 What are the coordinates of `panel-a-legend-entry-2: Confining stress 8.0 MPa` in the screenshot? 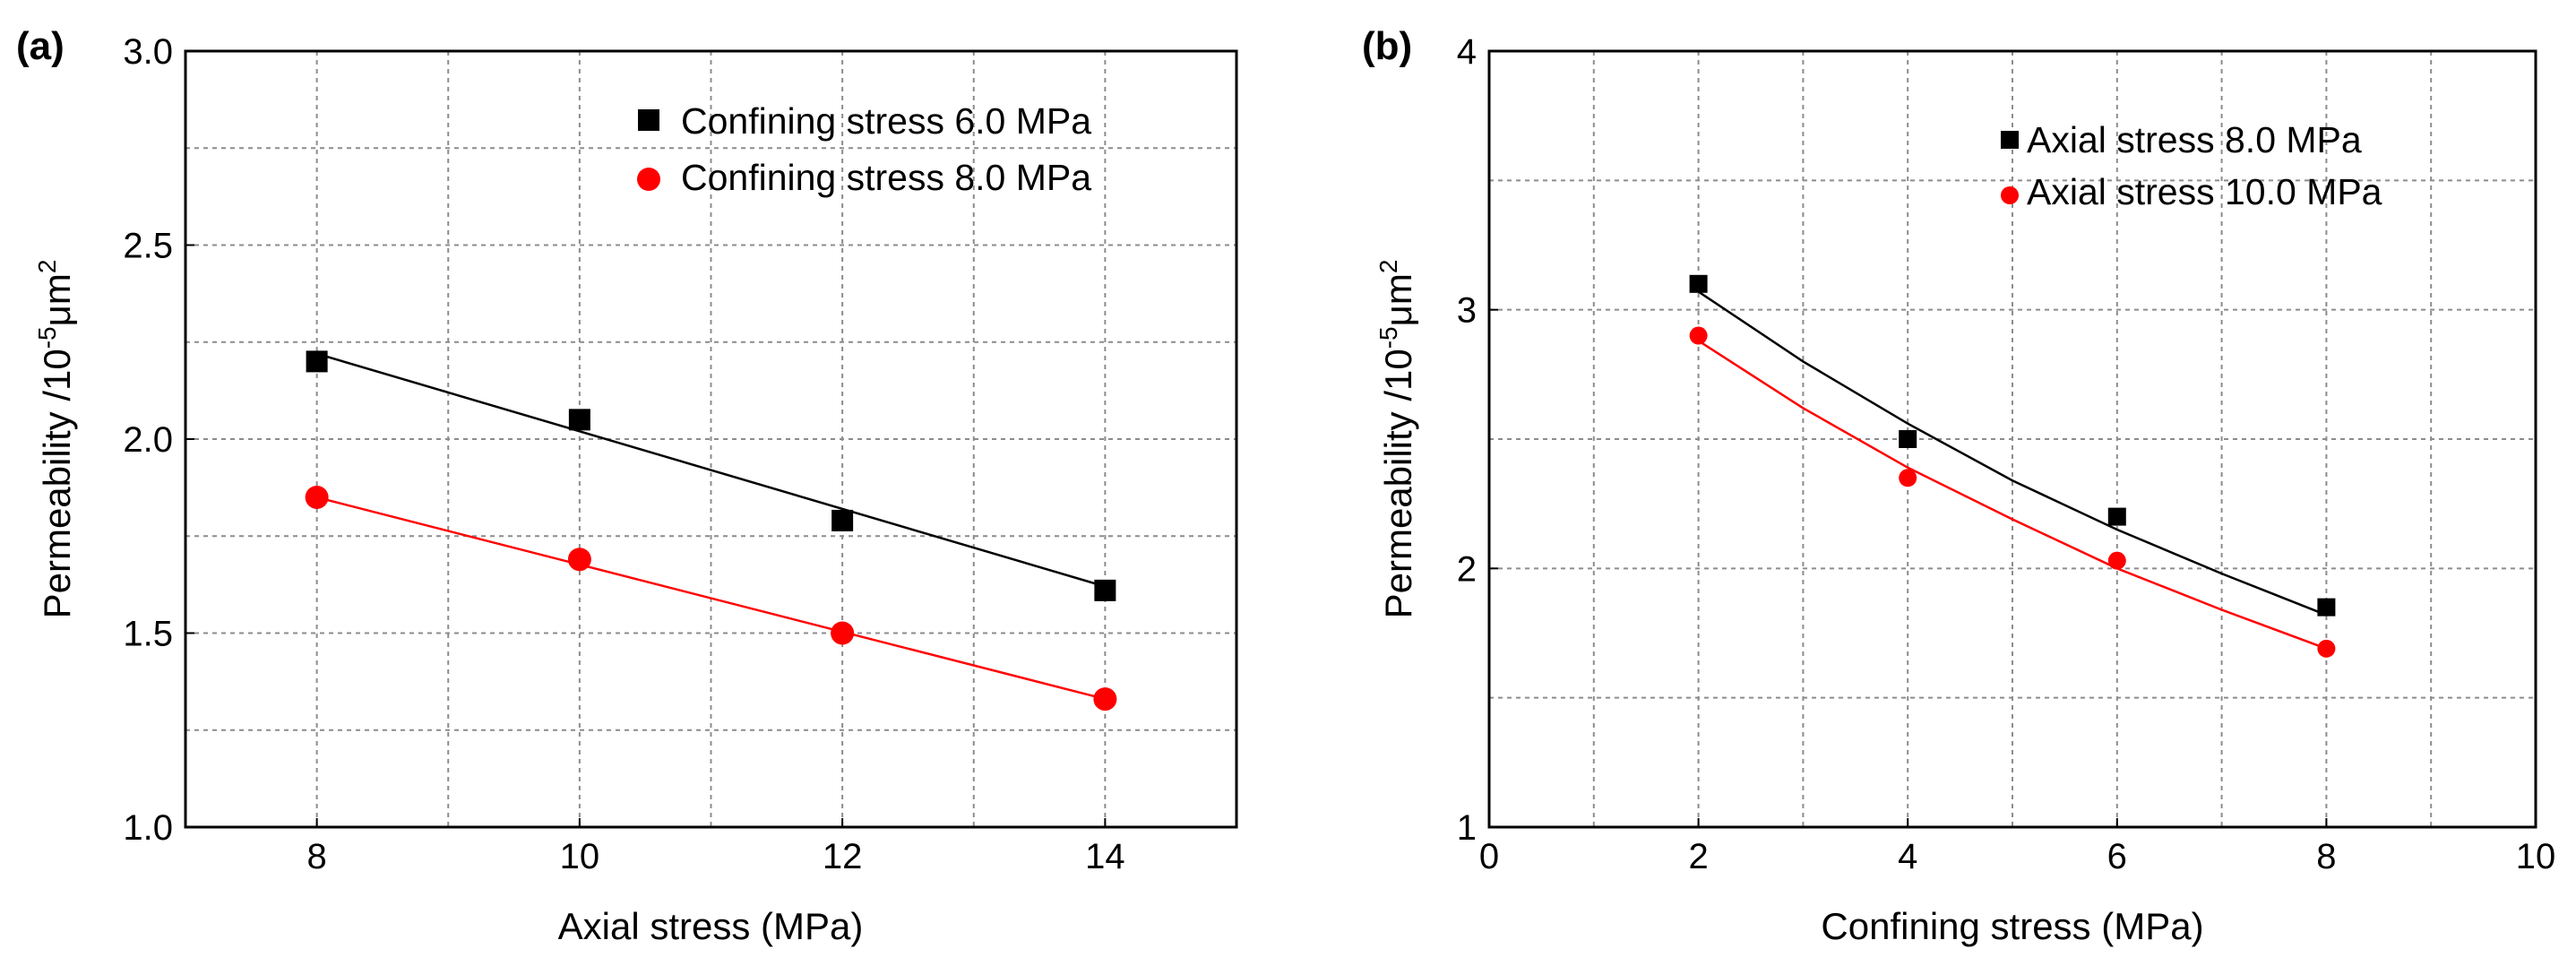 It's located at (886, 178).